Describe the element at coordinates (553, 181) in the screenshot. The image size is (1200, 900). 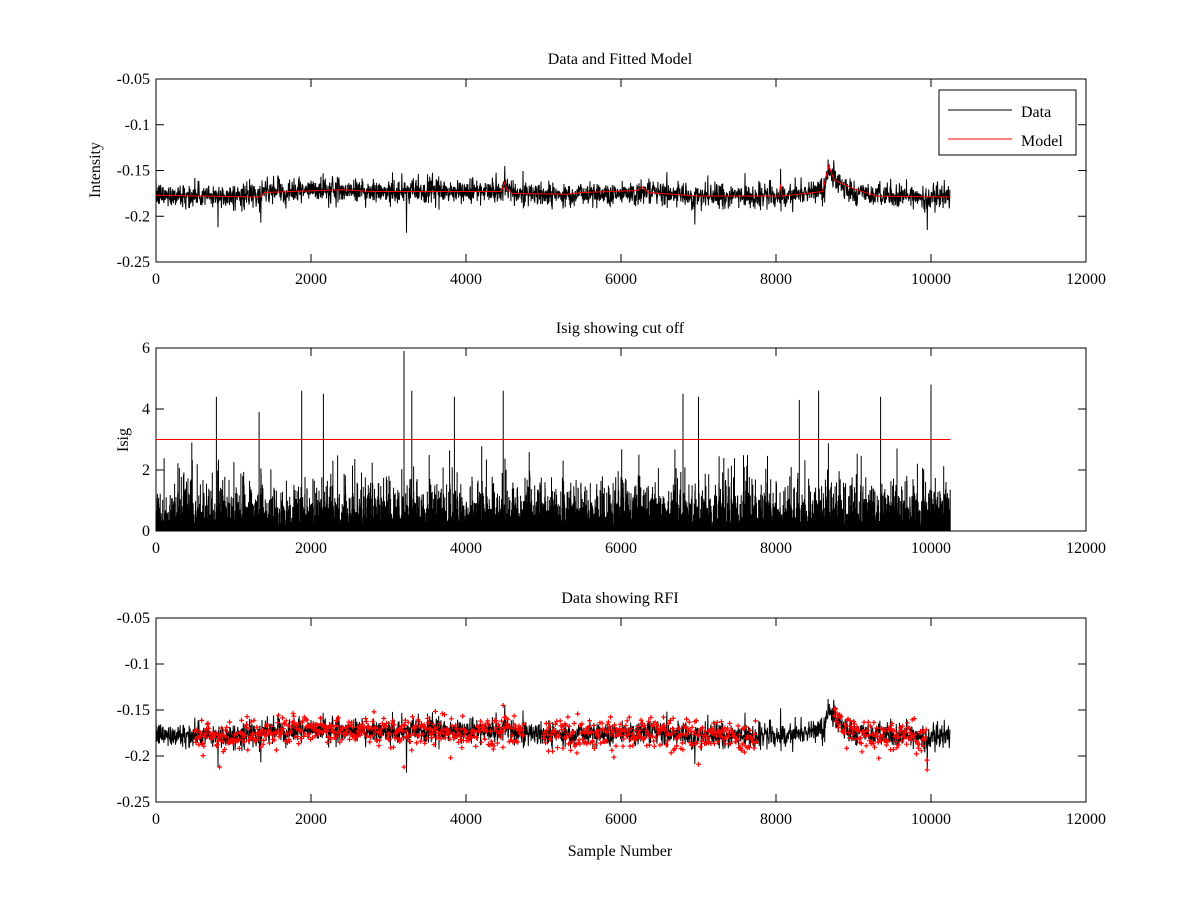
I see `series-line-model` at that location.